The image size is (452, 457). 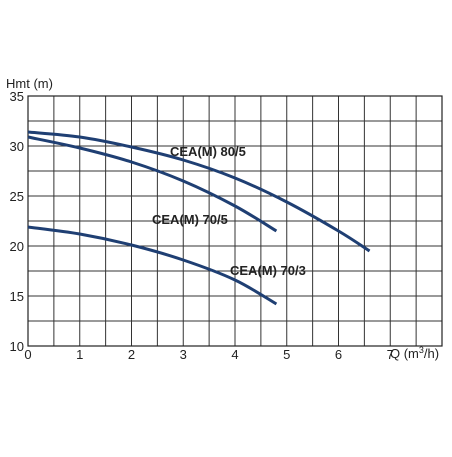 What do you see at coordinates (17, 96) in the screenshot?
I see `y-tick-label: 35` at bounding box center [17, 96].